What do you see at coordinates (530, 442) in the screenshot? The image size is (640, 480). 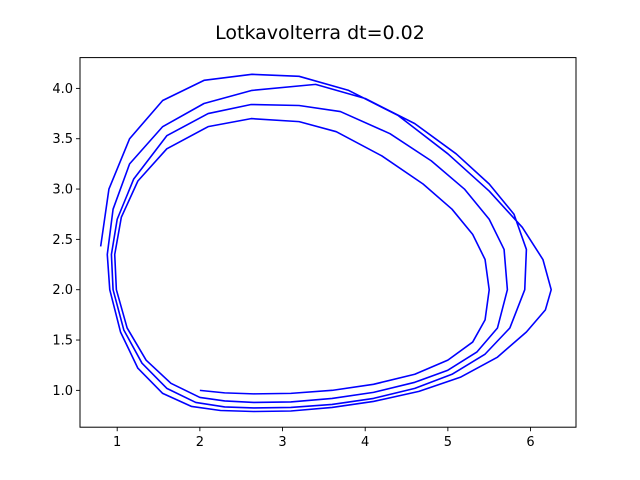 I see `x-tick-label: 6` at bounding box center [530, 442].